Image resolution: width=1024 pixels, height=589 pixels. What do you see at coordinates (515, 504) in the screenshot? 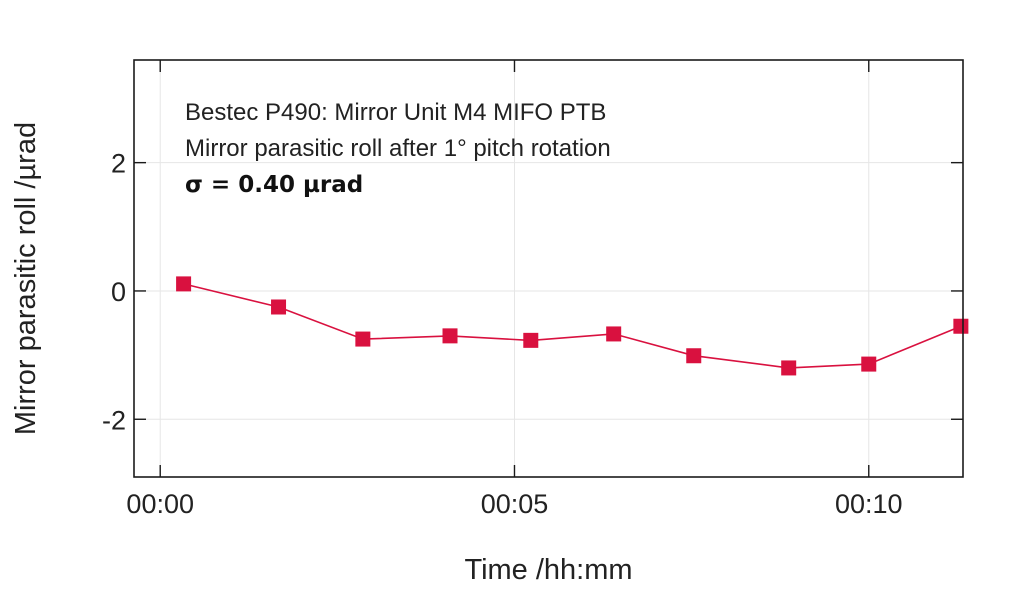
I see `x-tick-label-1: 00:05` at bounding box center [515, 504].